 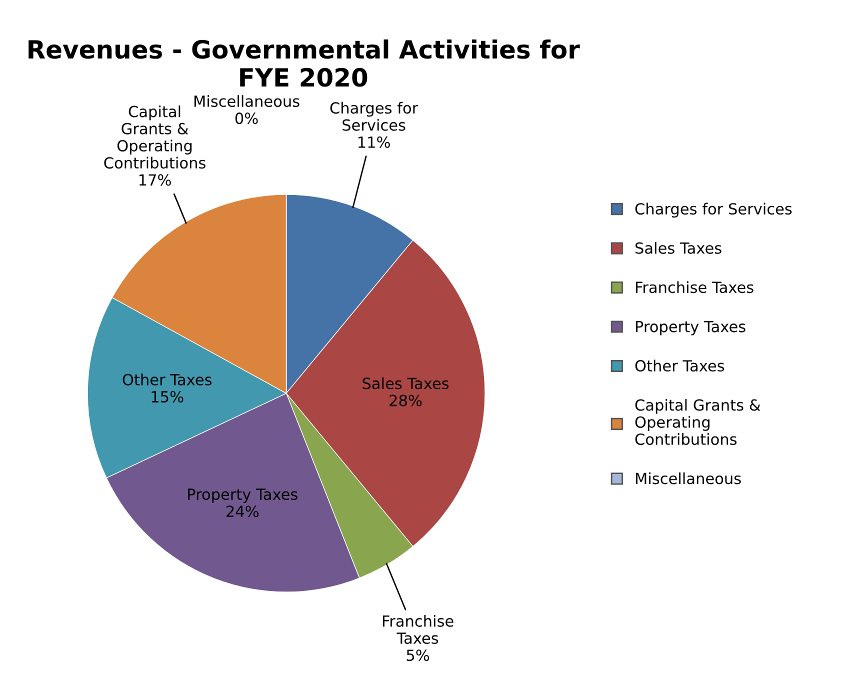 What do you see at coordinates (679, 366) in the screenshot?
I see `legend-label: Other Taxes` at bounding box center [679, 366].